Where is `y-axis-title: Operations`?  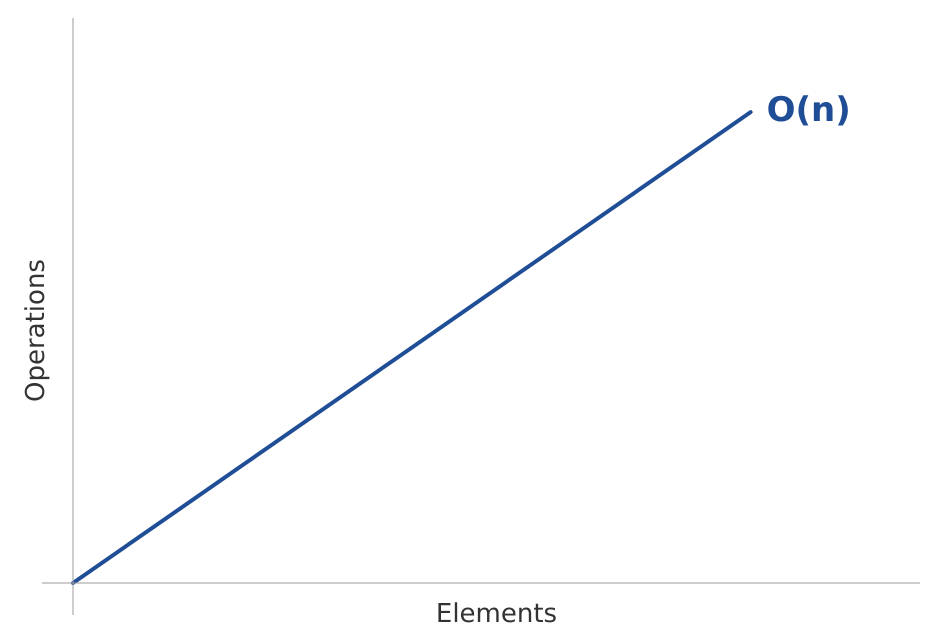 y-axis-title: Operations is located at coordinates (35, 330).